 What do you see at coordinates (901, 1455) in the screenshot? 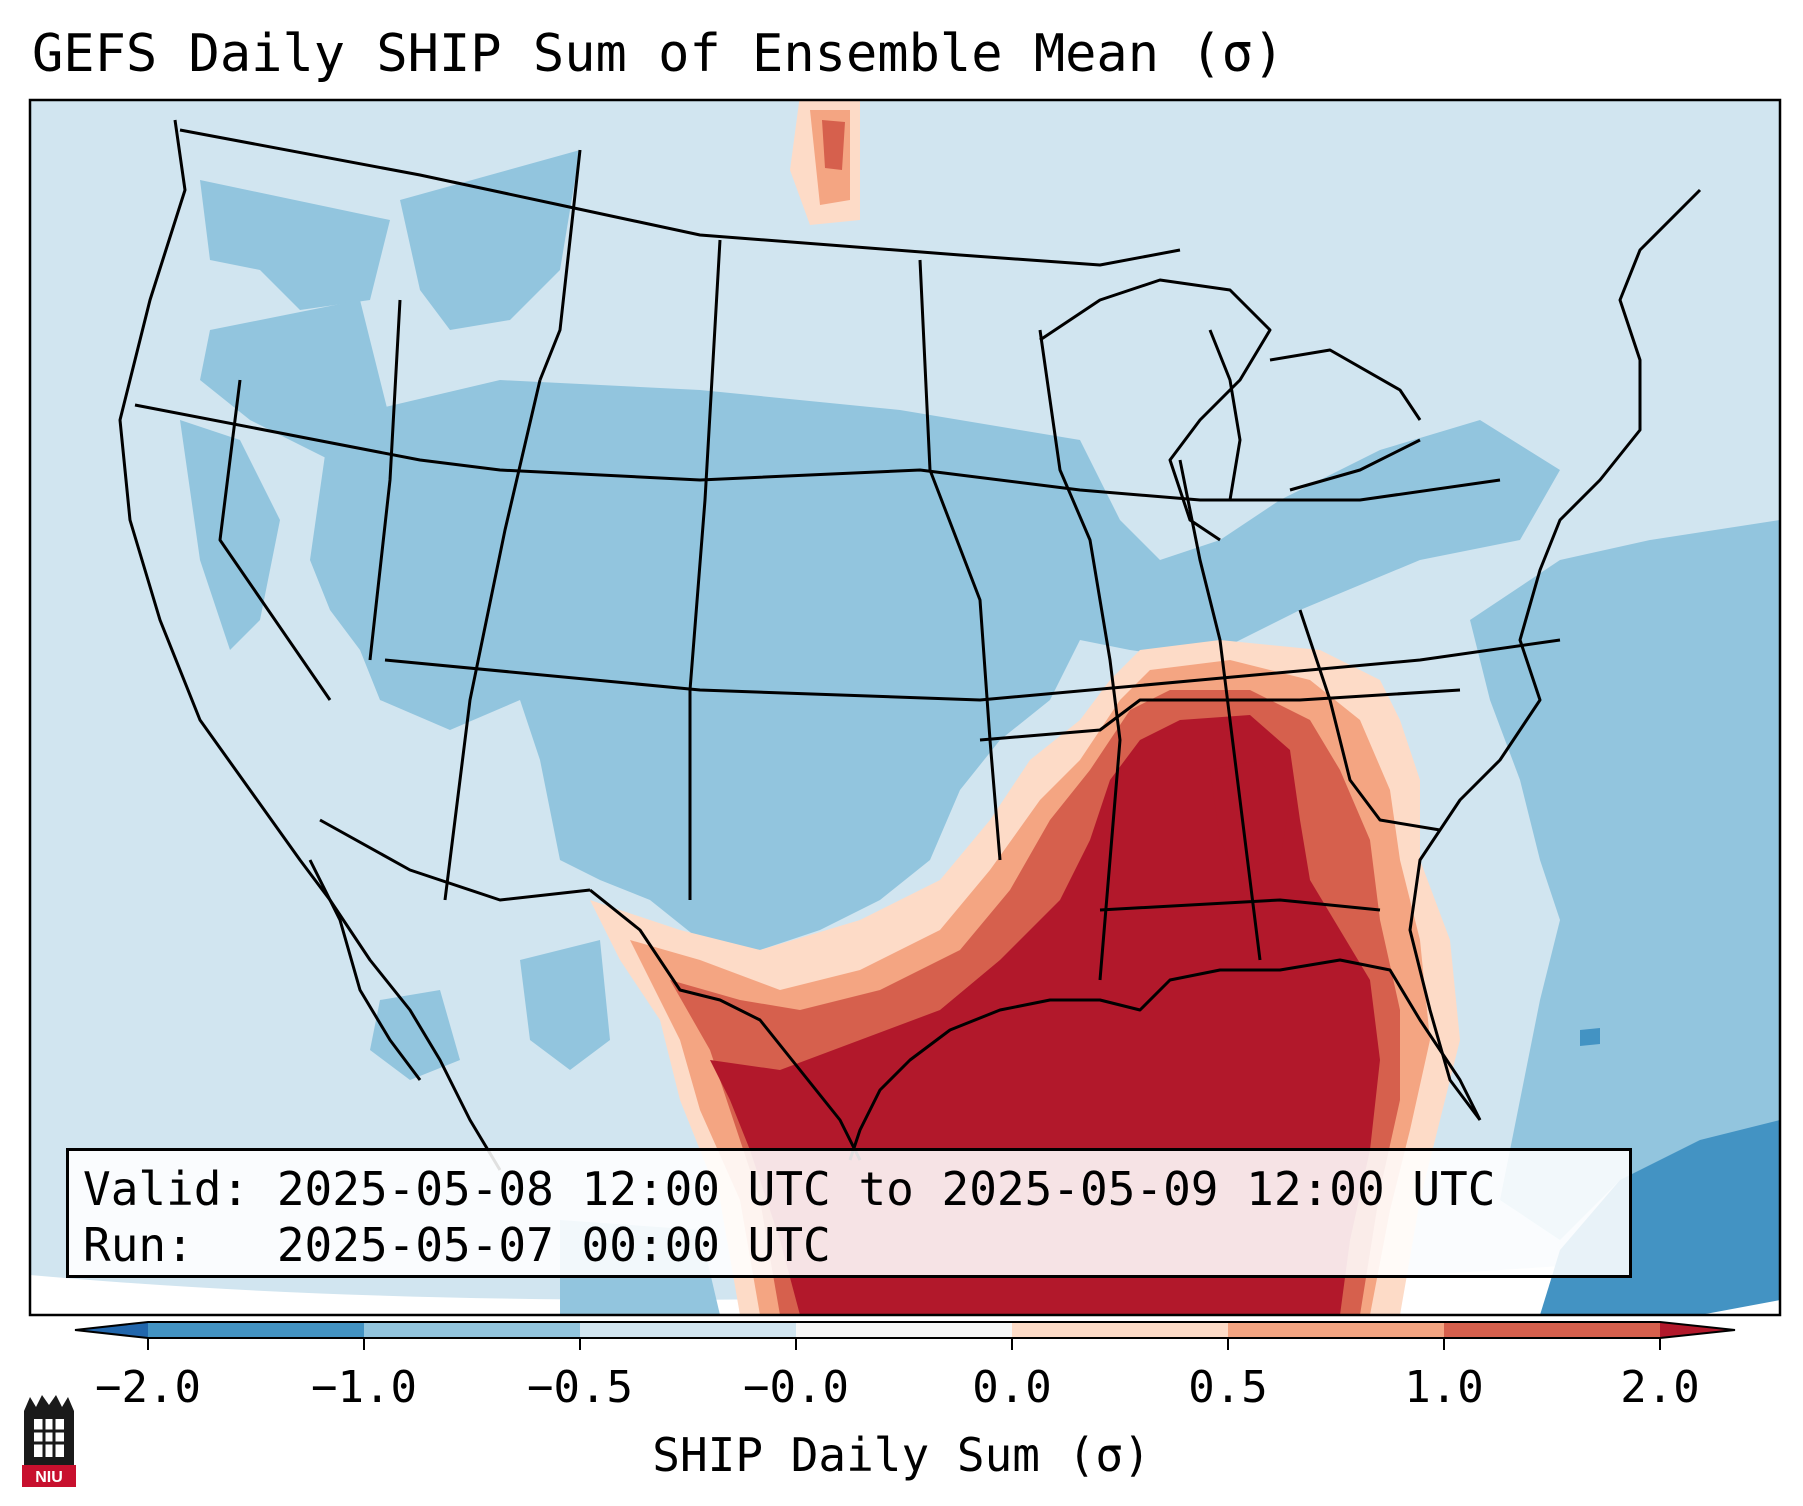
I see `colorbar-label: SHIP Daily Sum (σ)` at bounding box center [901, 1455].